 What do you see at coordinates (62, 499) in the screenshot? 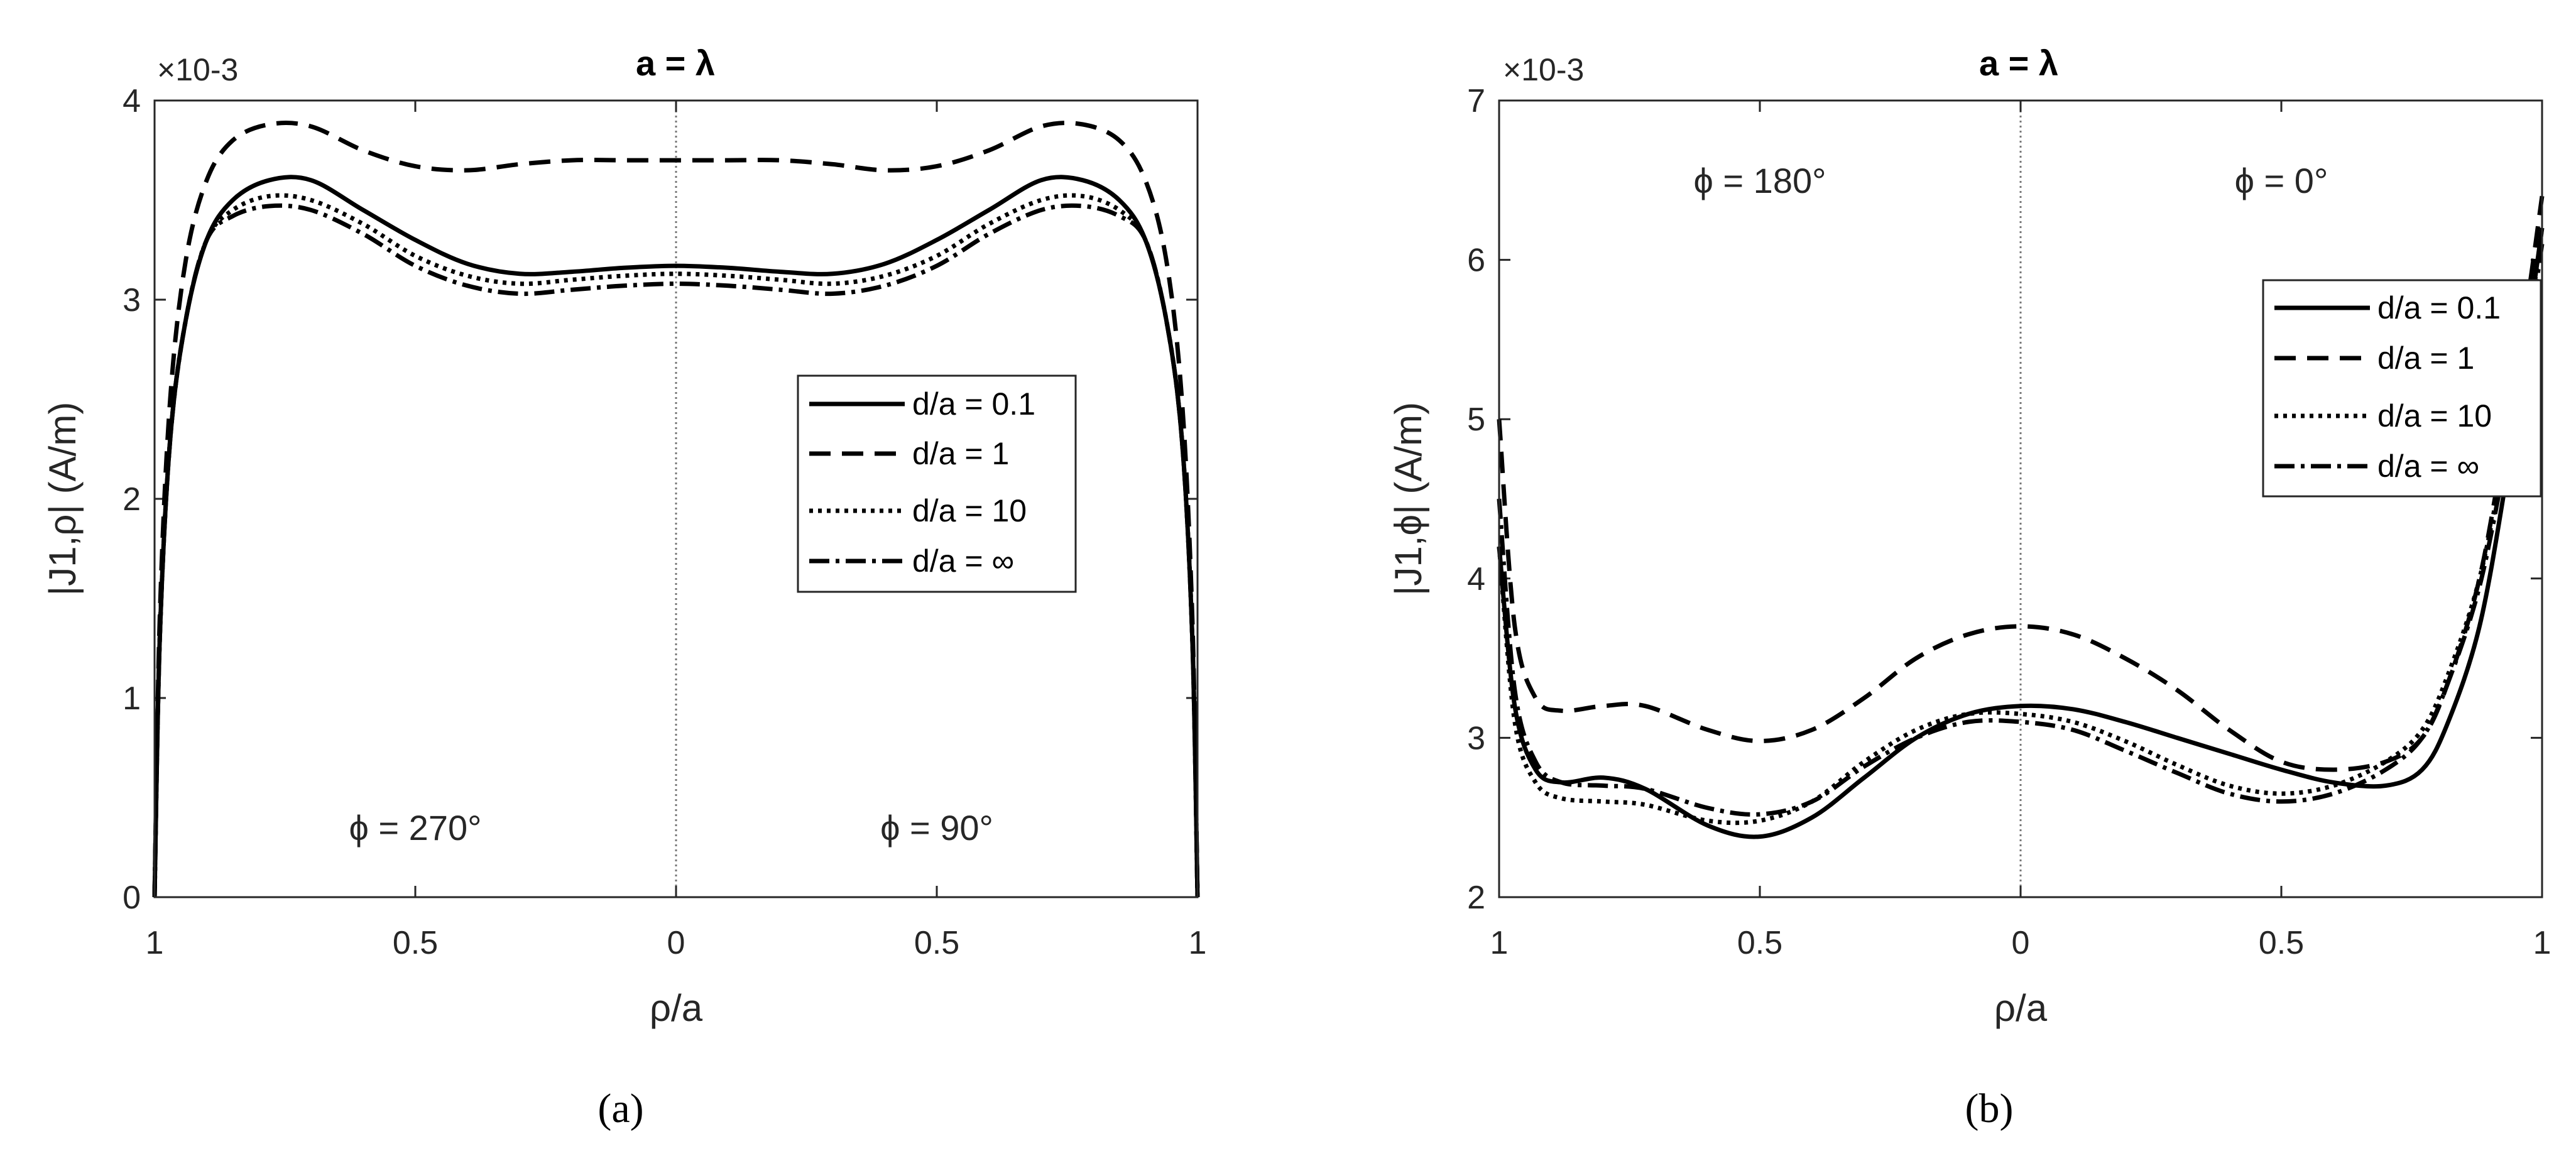
I see `panel-a-y-axis-label: |J1,ρ| (A/m)` at bounding box center [62, 499].